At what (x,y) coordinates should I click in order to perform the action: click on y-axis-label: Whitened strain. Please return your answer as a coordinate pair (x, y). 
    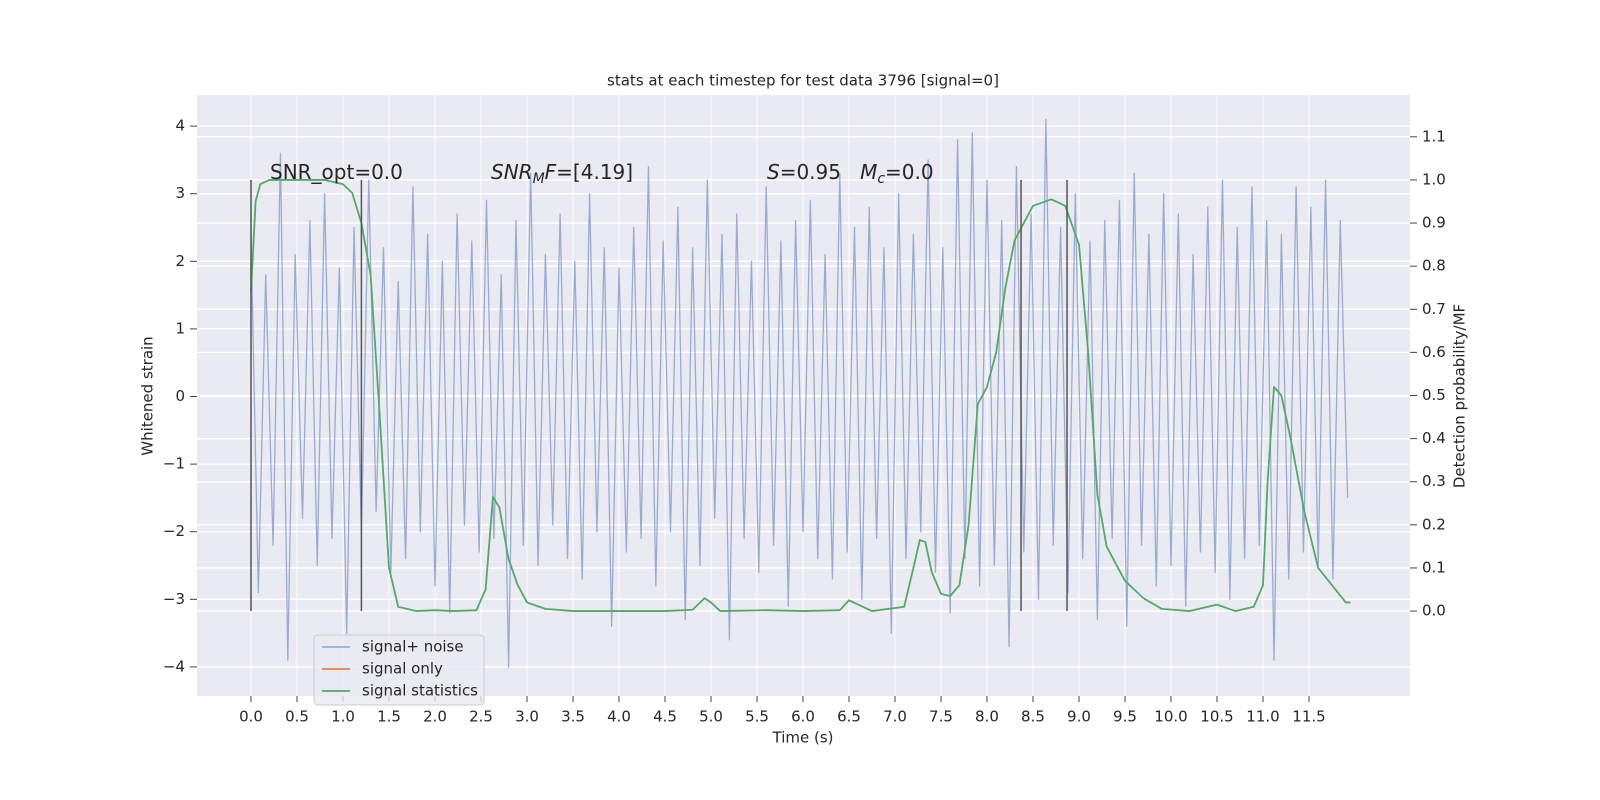
    Looking at the image, I should click on (148, 395).